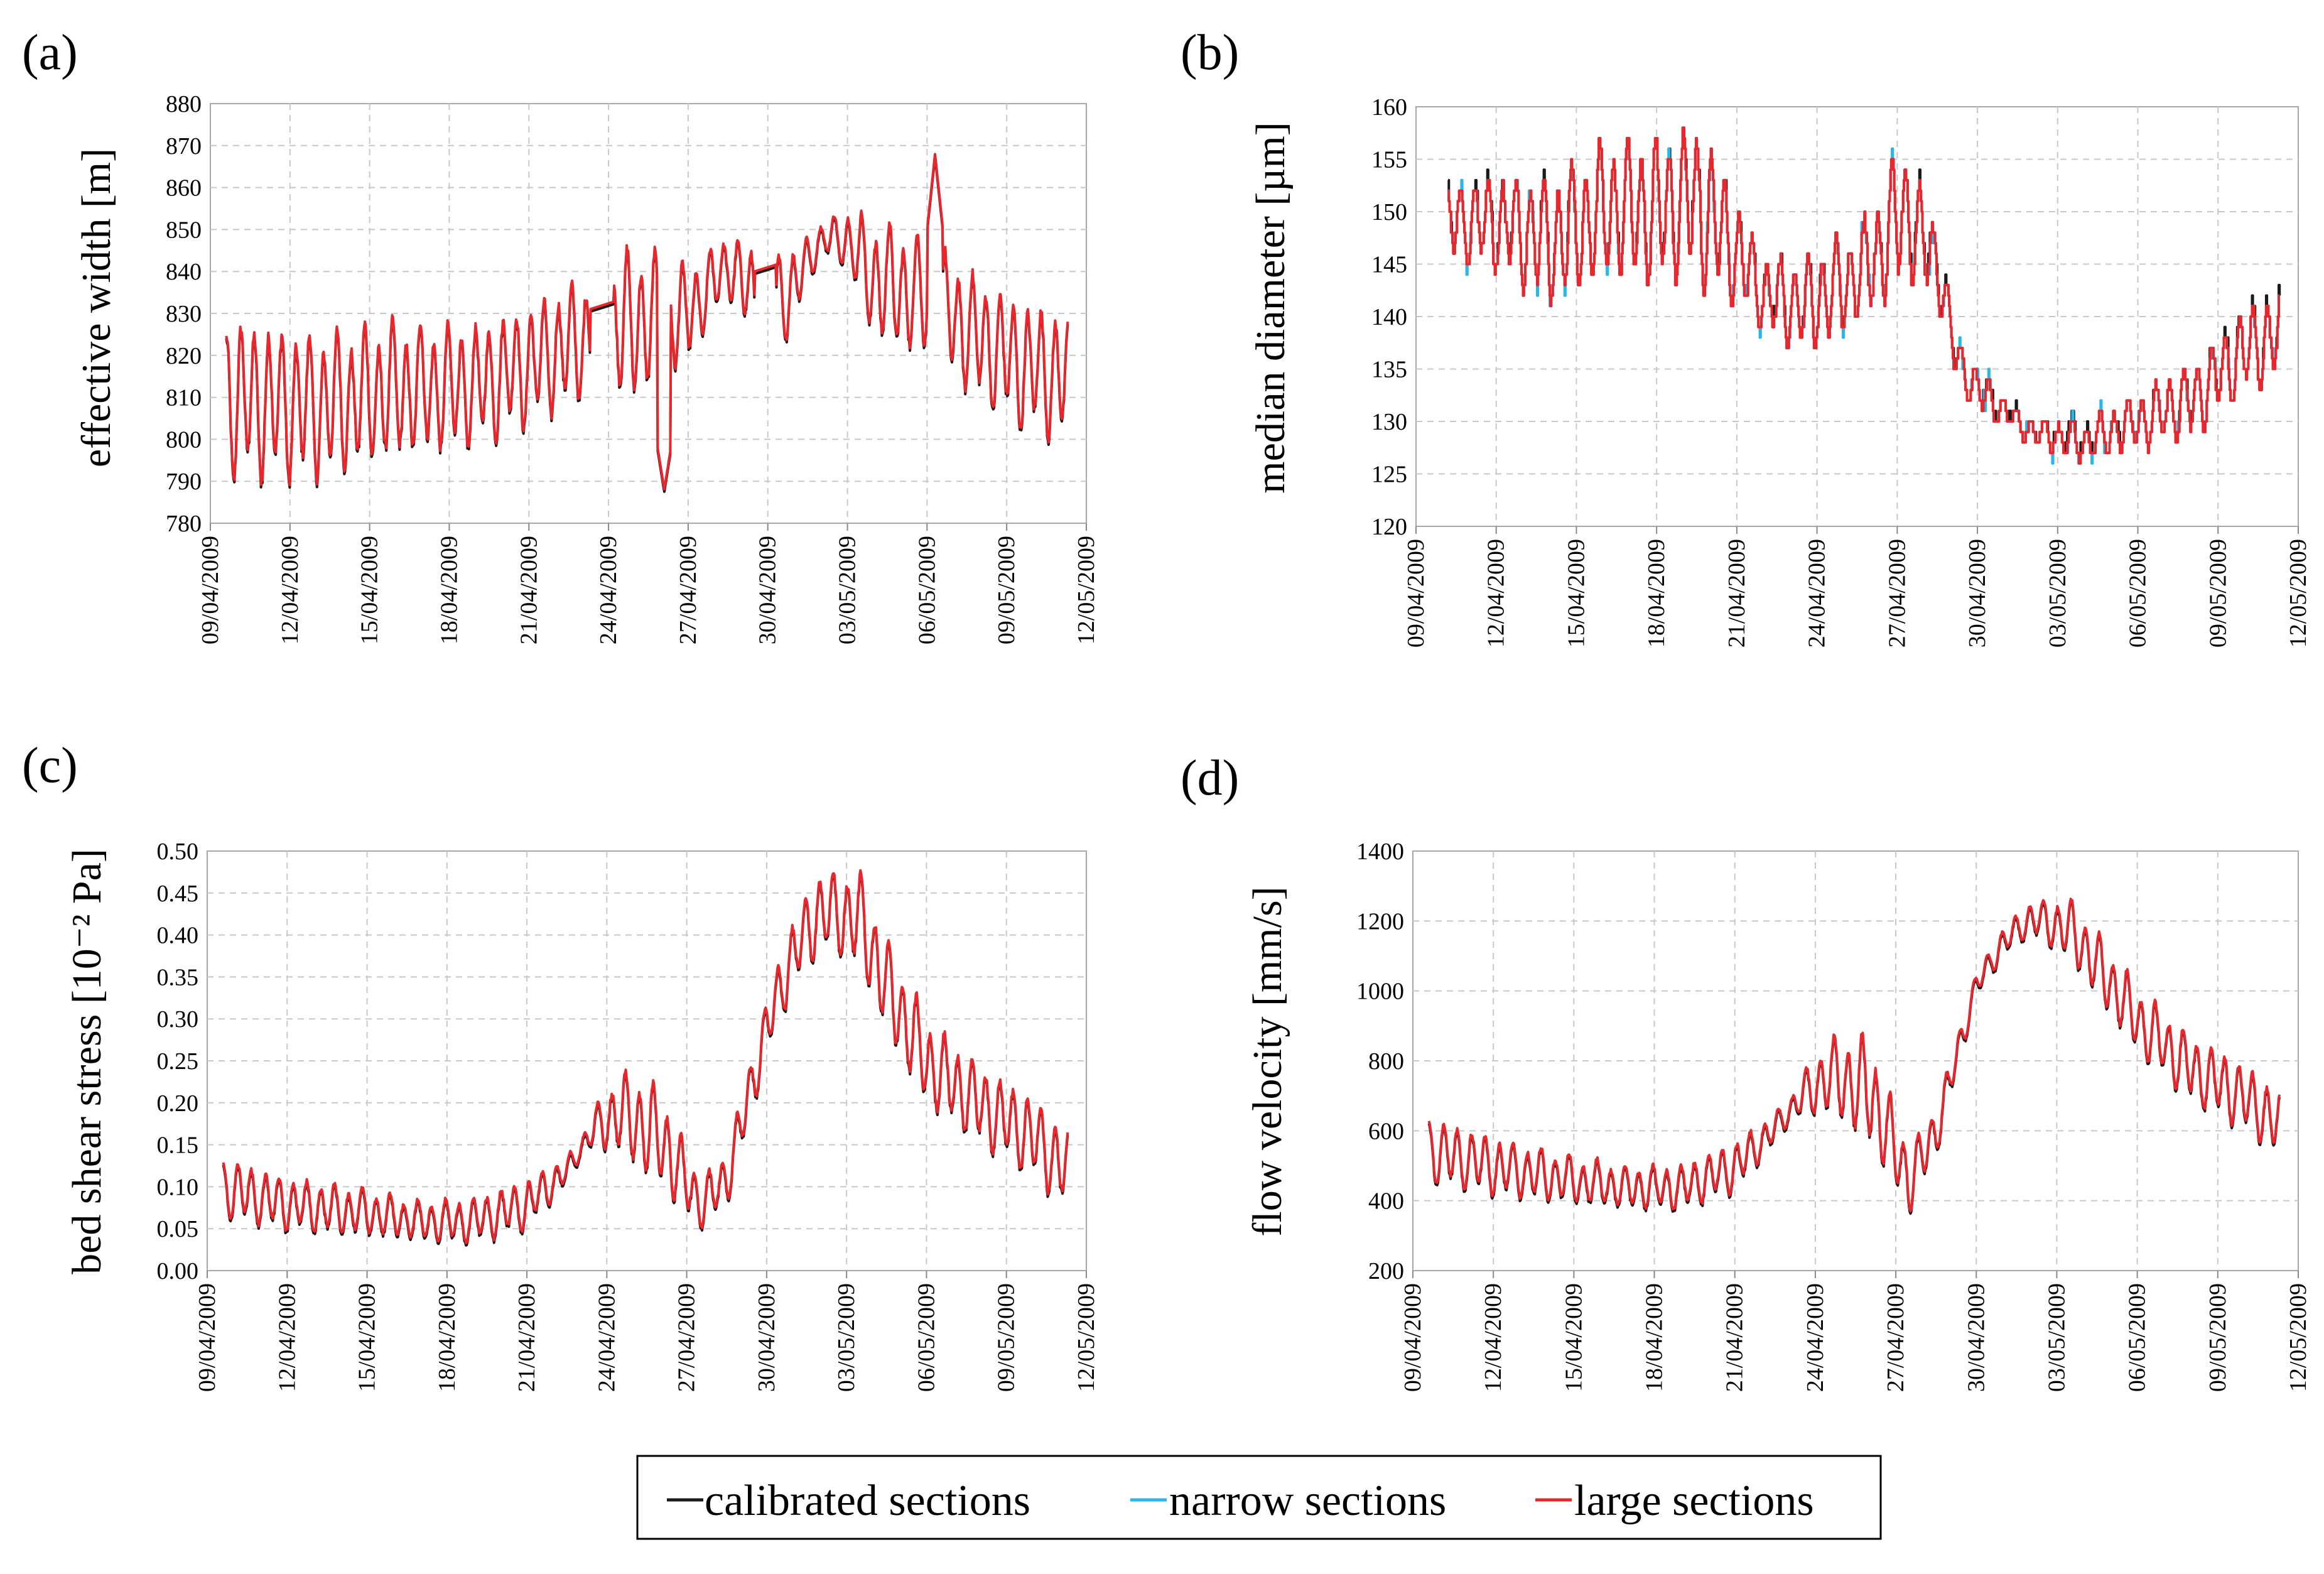 Image resolution: width=2324 pixels, height=1574 pixels. I want to click on panel-label-c: (c), so click(50, 766).